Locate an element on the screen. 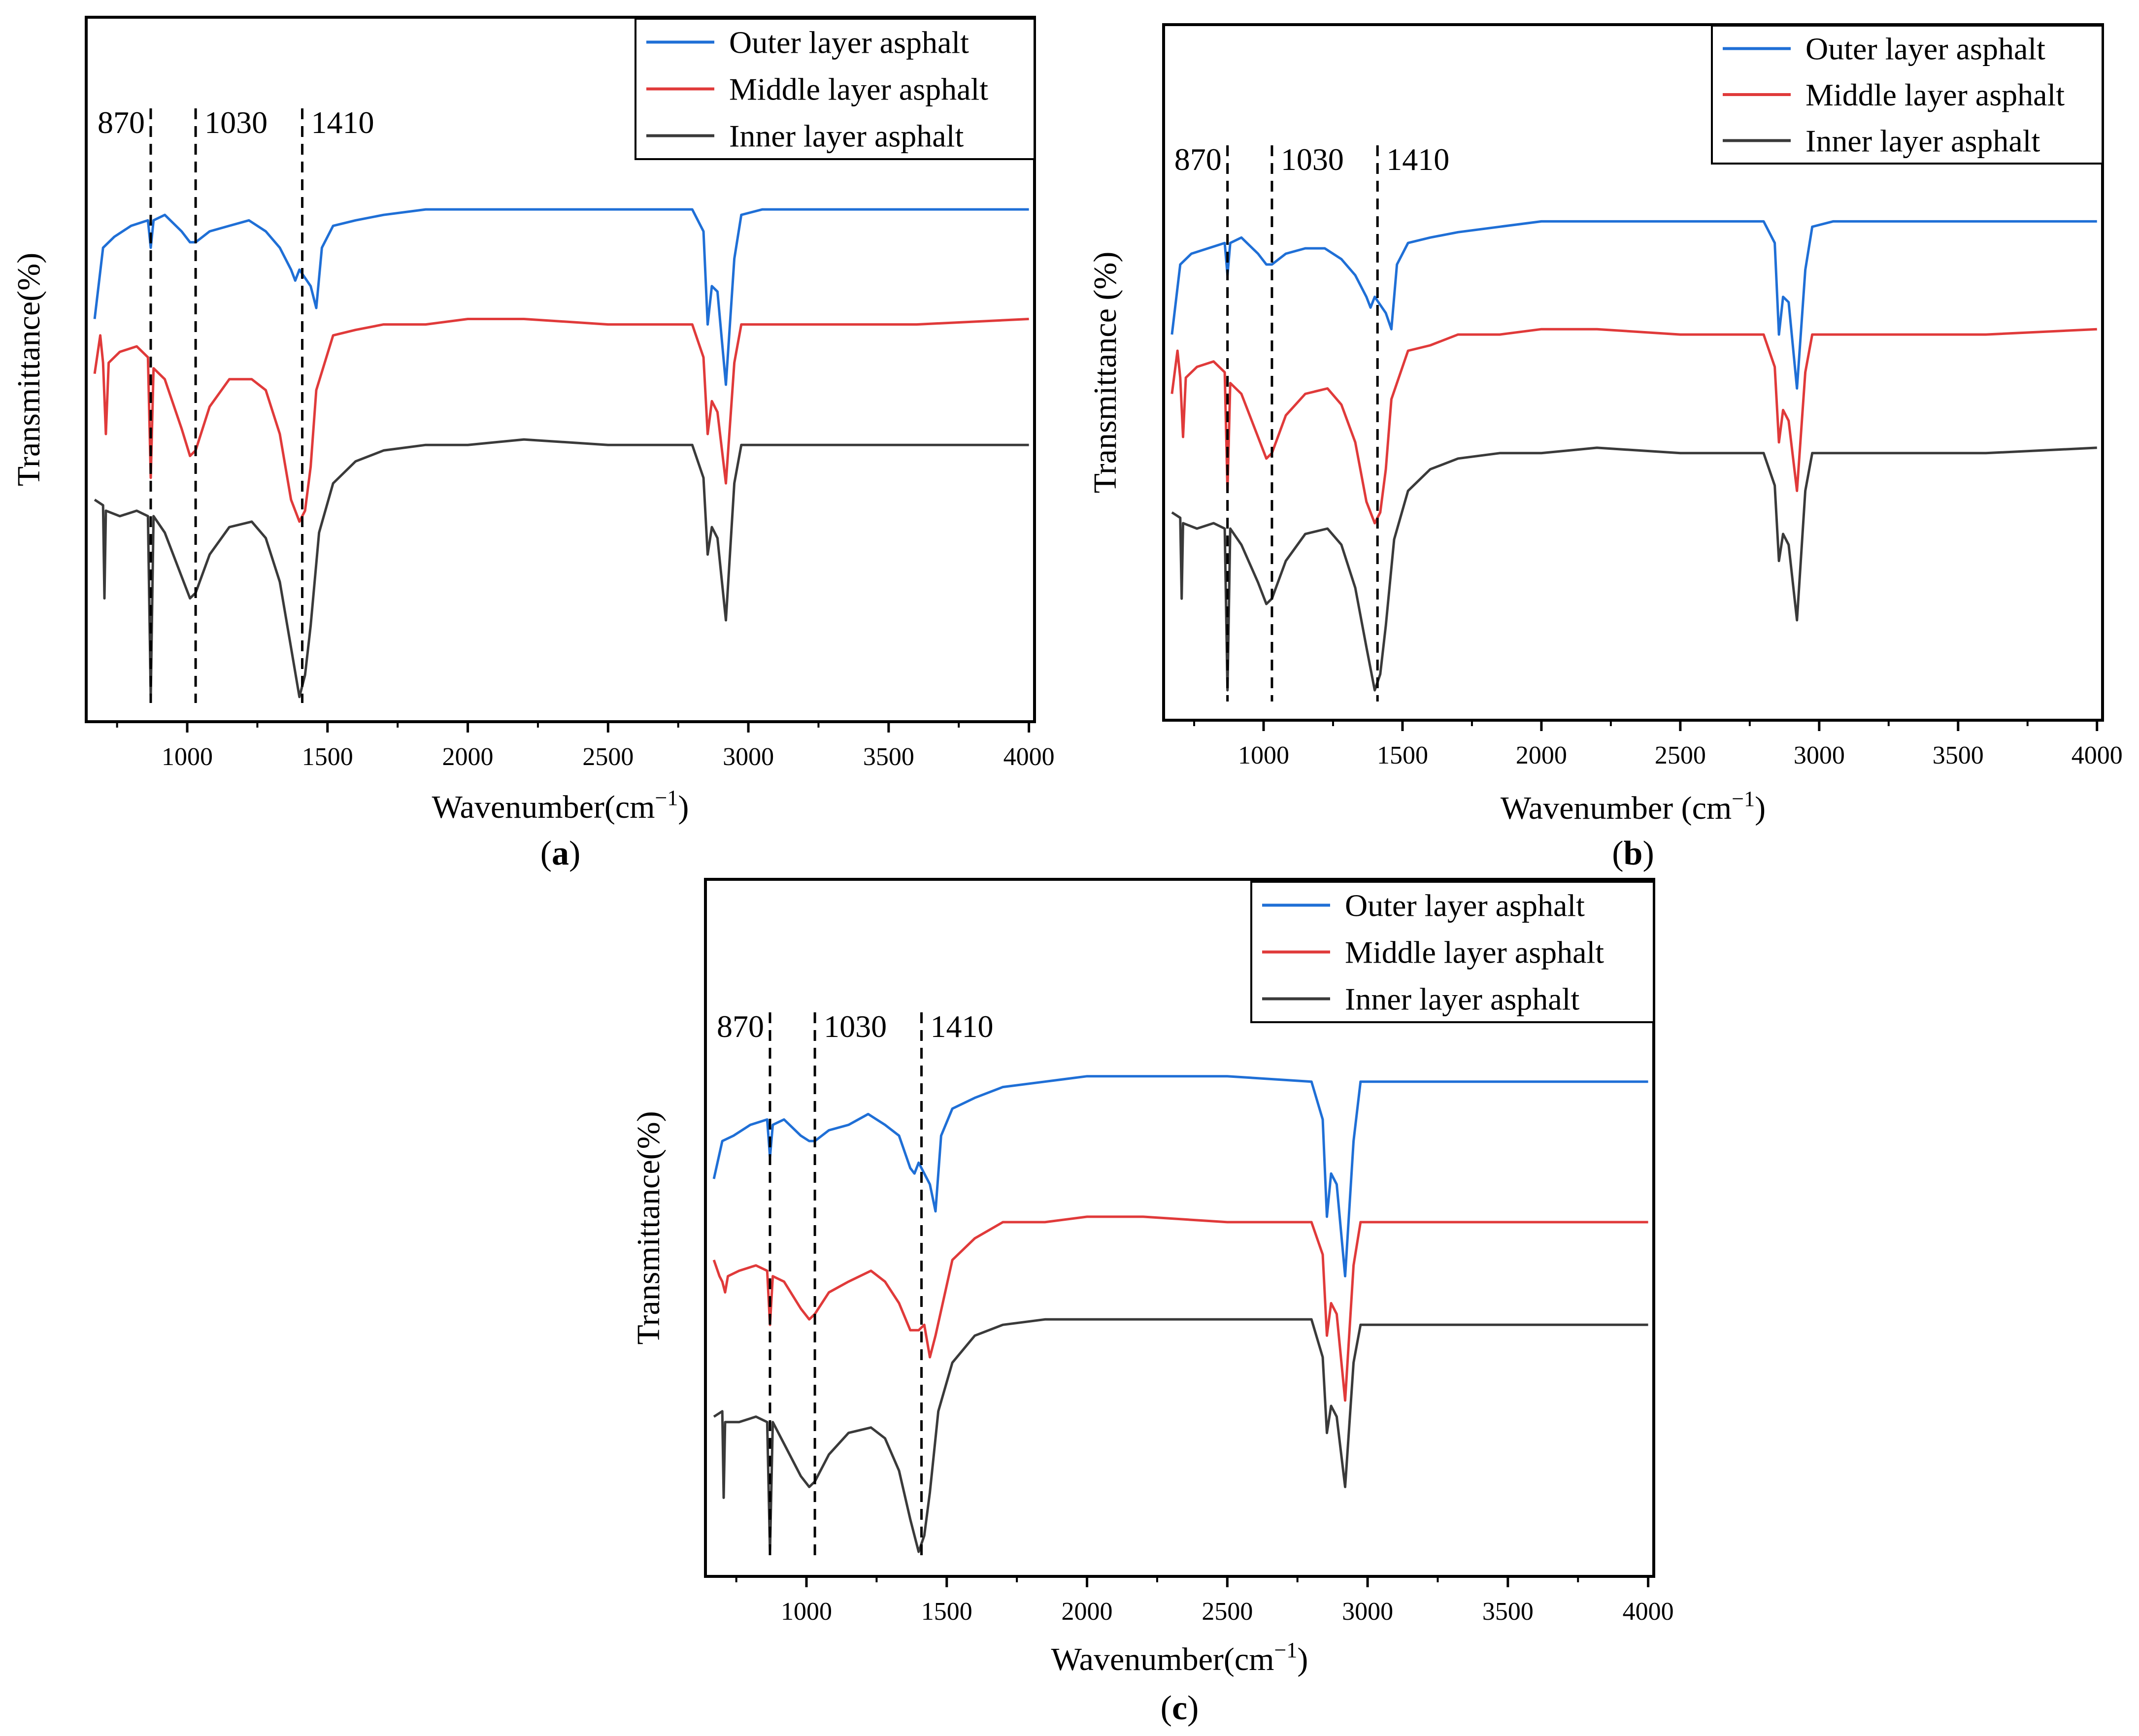  panel-label: (a) is located at coordinates (561, 853).